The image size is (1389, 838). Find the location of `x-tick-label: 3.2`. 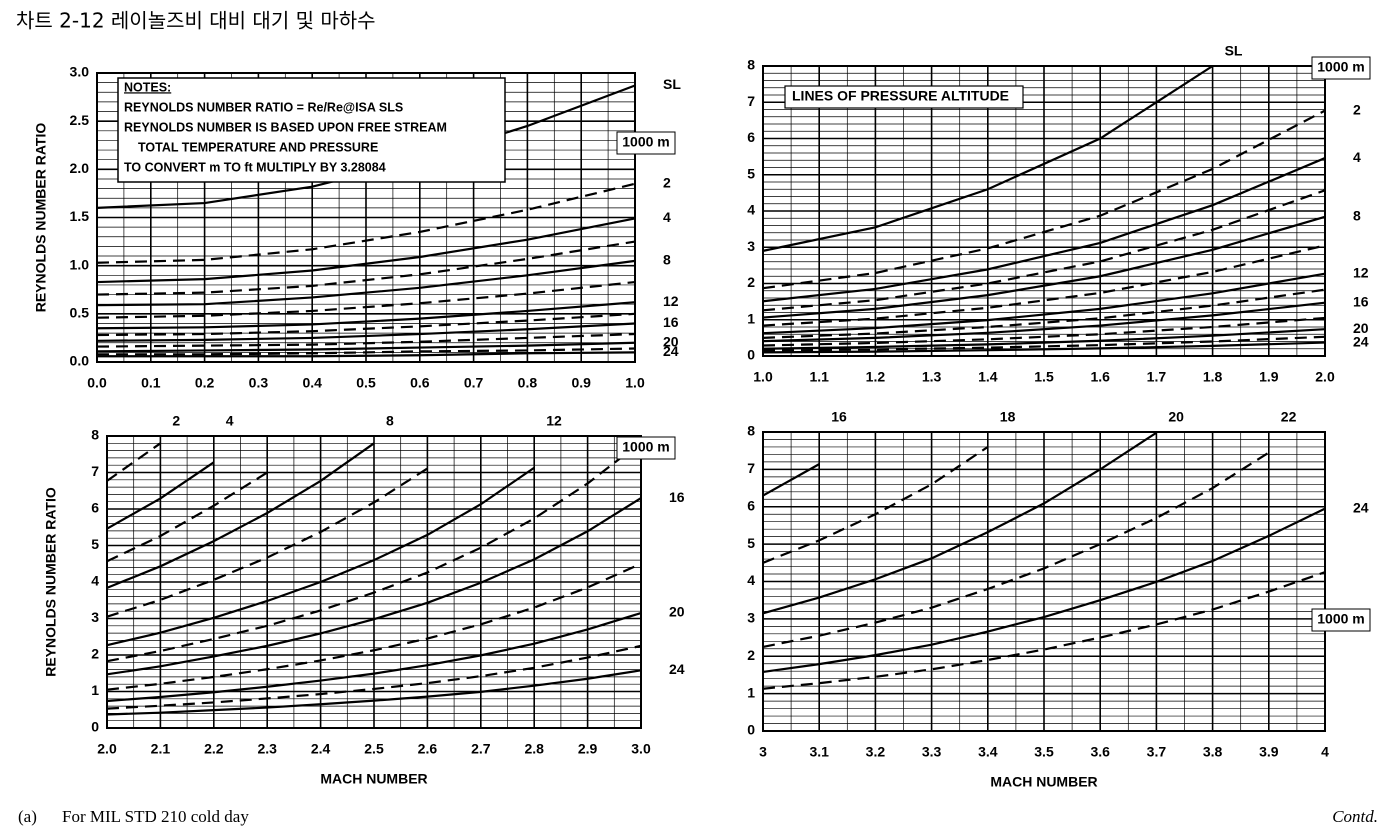

x-tick-label: 3.2 is located at coordinates (876, 752).